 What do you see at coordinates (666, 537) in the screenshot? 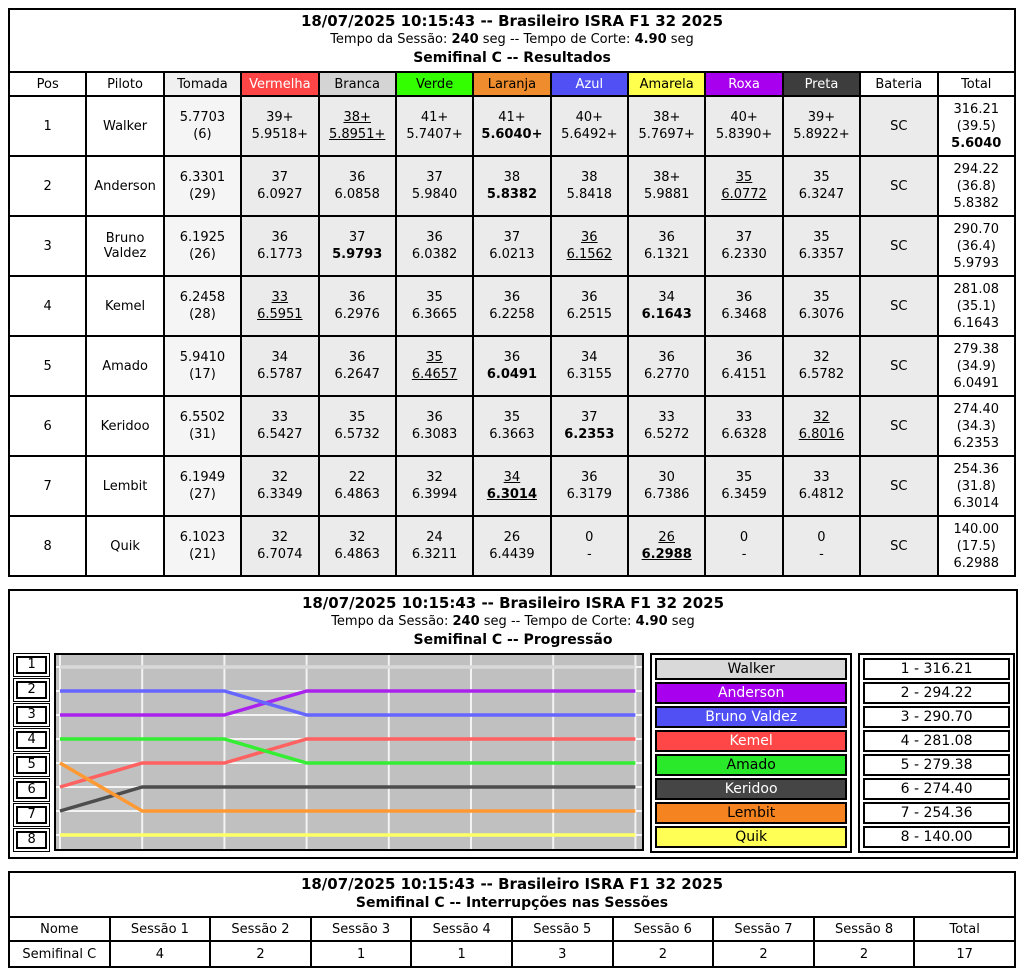
I see `laps-value: 26` at bounding box center [666, 537].